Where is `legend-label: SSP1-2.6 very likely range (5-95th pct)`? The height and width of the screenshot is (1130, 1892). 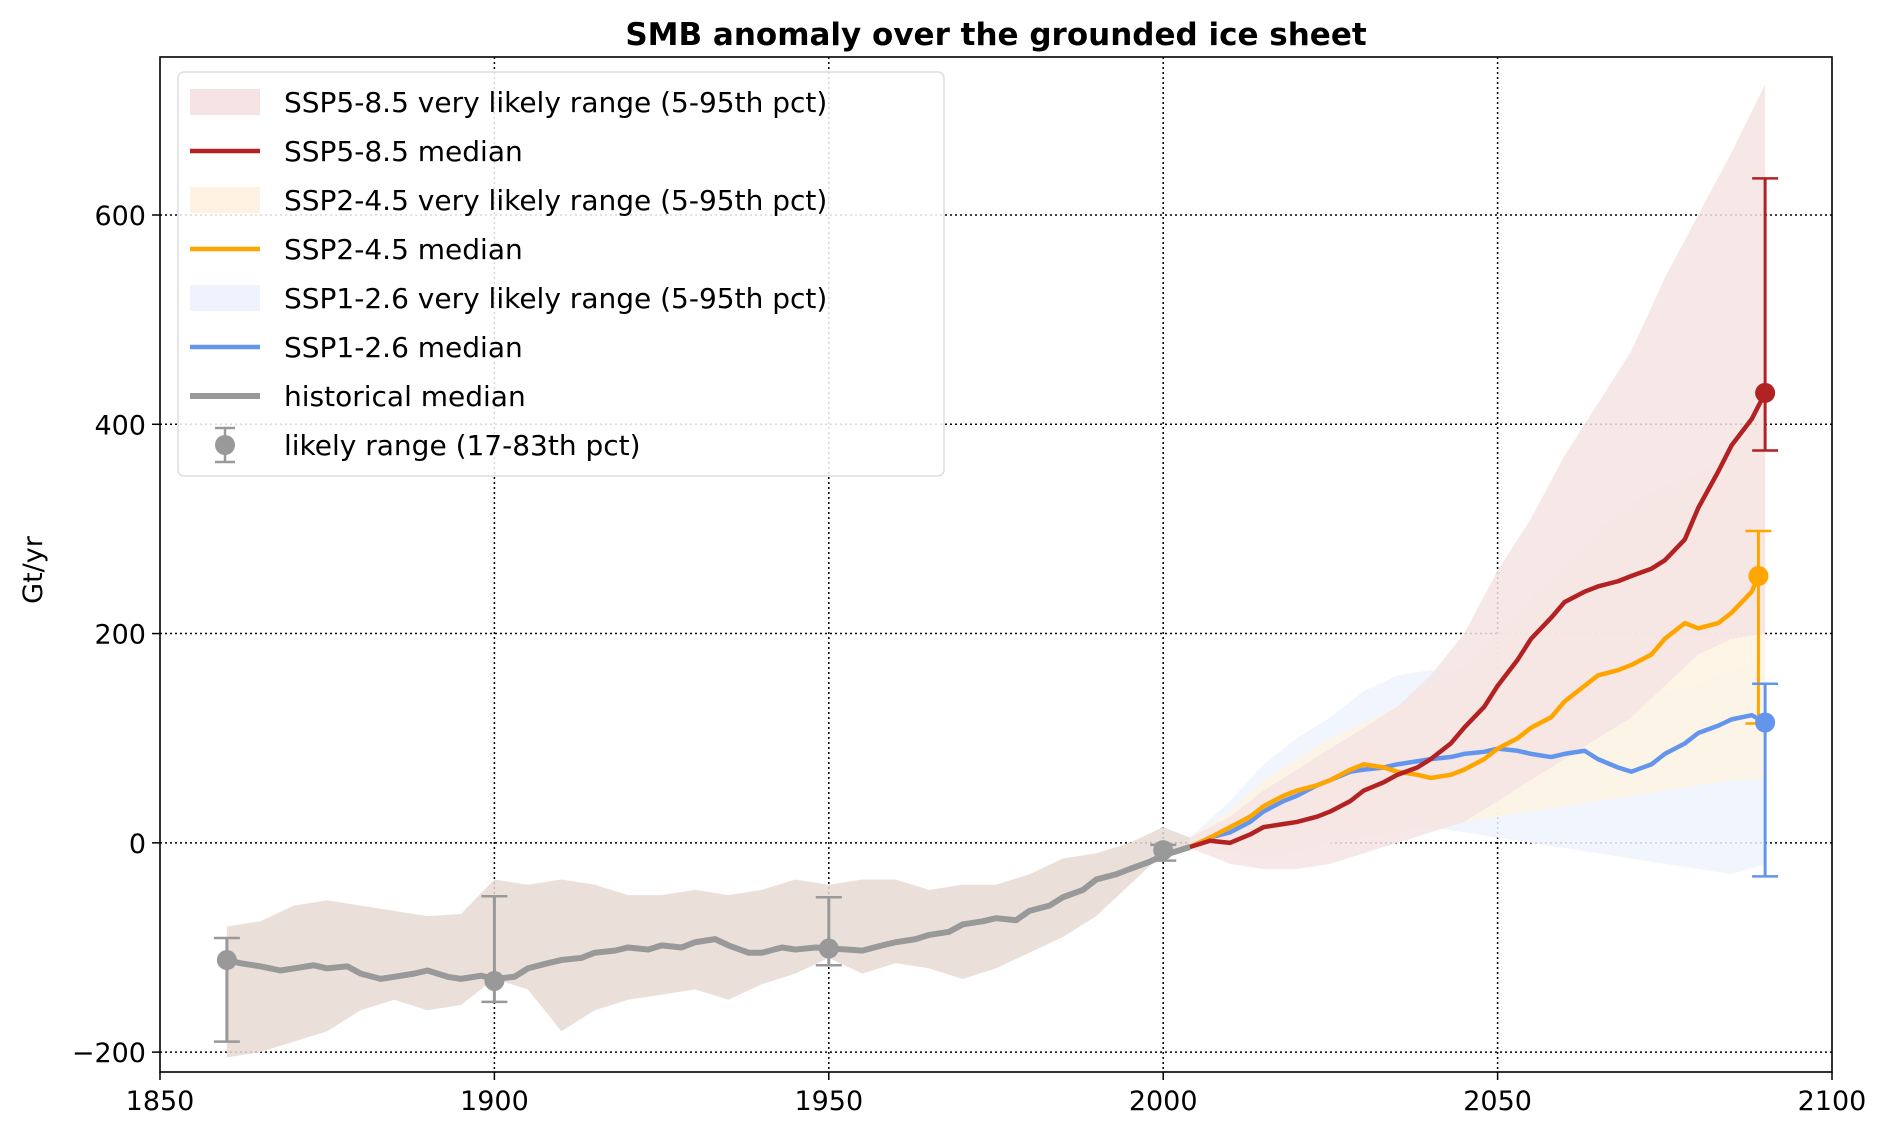 legend-label: SSP1-2.6 very likely range (5-95th pct) is located at coordinates (555, 298).